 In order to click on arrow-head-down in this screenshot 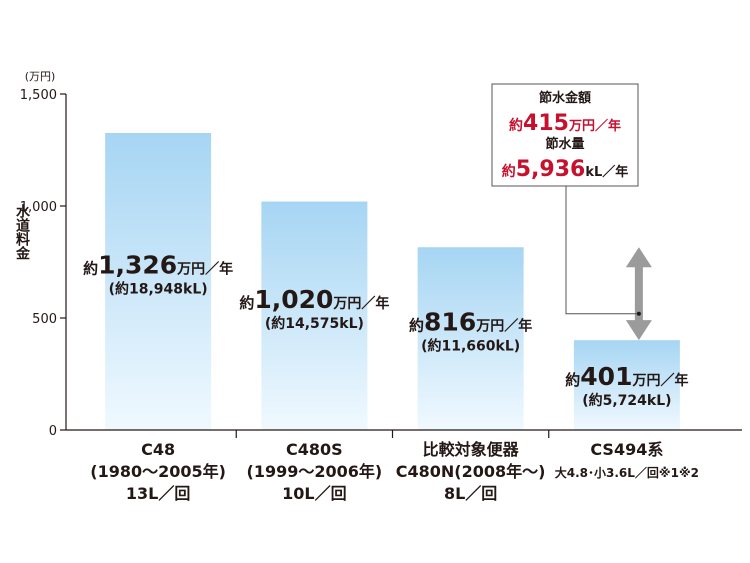, I will do `click(638, 330)`.